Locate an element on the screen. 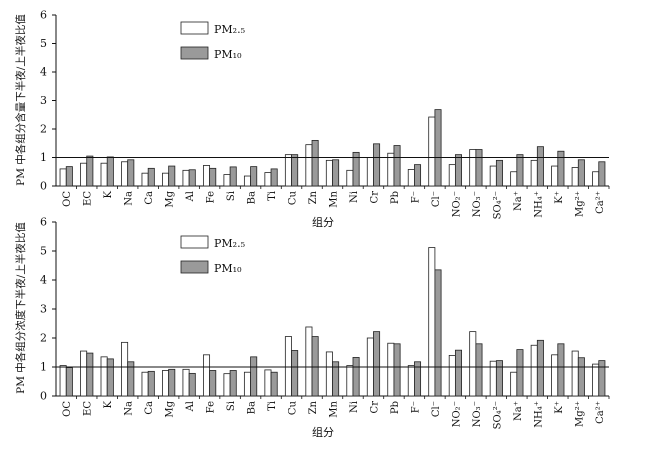 The image size is (646, 450). x-tick-label: Fe is located at coordinates (211, 197).